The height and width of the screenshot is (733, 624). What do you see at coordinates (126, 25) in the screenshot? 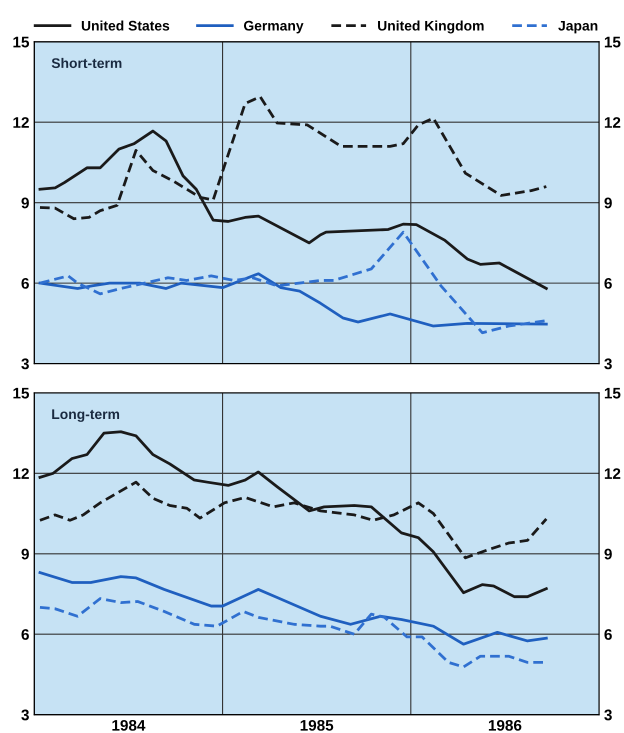
I see `legend-label: United States` at bounding box center [126, 25].